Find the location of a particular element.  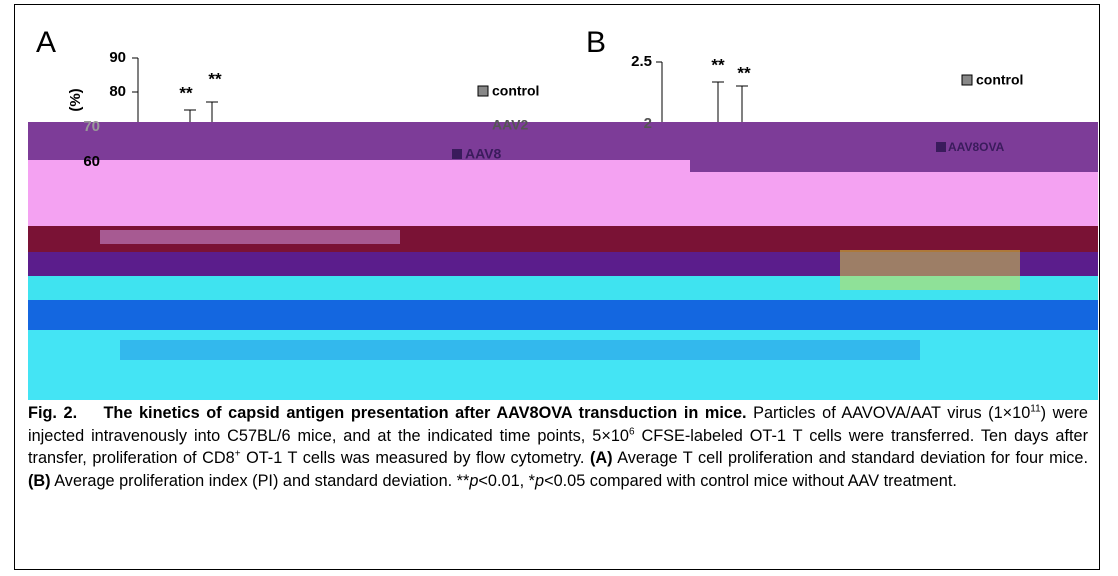

caption-ref: (B) is located at coordinates (39, 480).